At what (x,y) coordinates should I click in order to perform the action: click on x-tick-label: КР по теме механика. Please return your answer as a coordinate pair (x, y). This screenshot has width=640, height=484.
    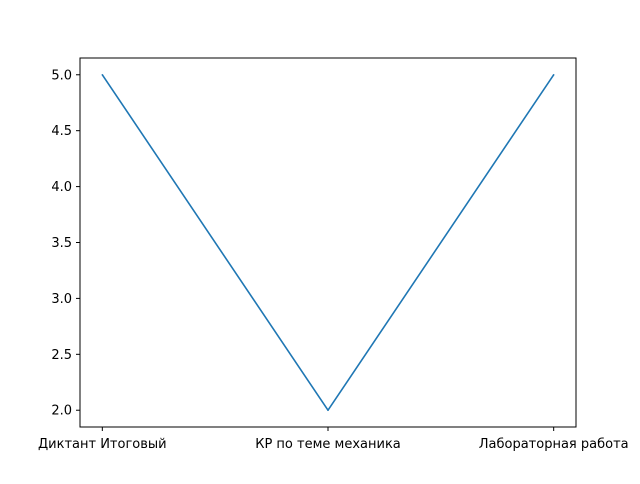
    Looking at the image, I should click on (328, 444).